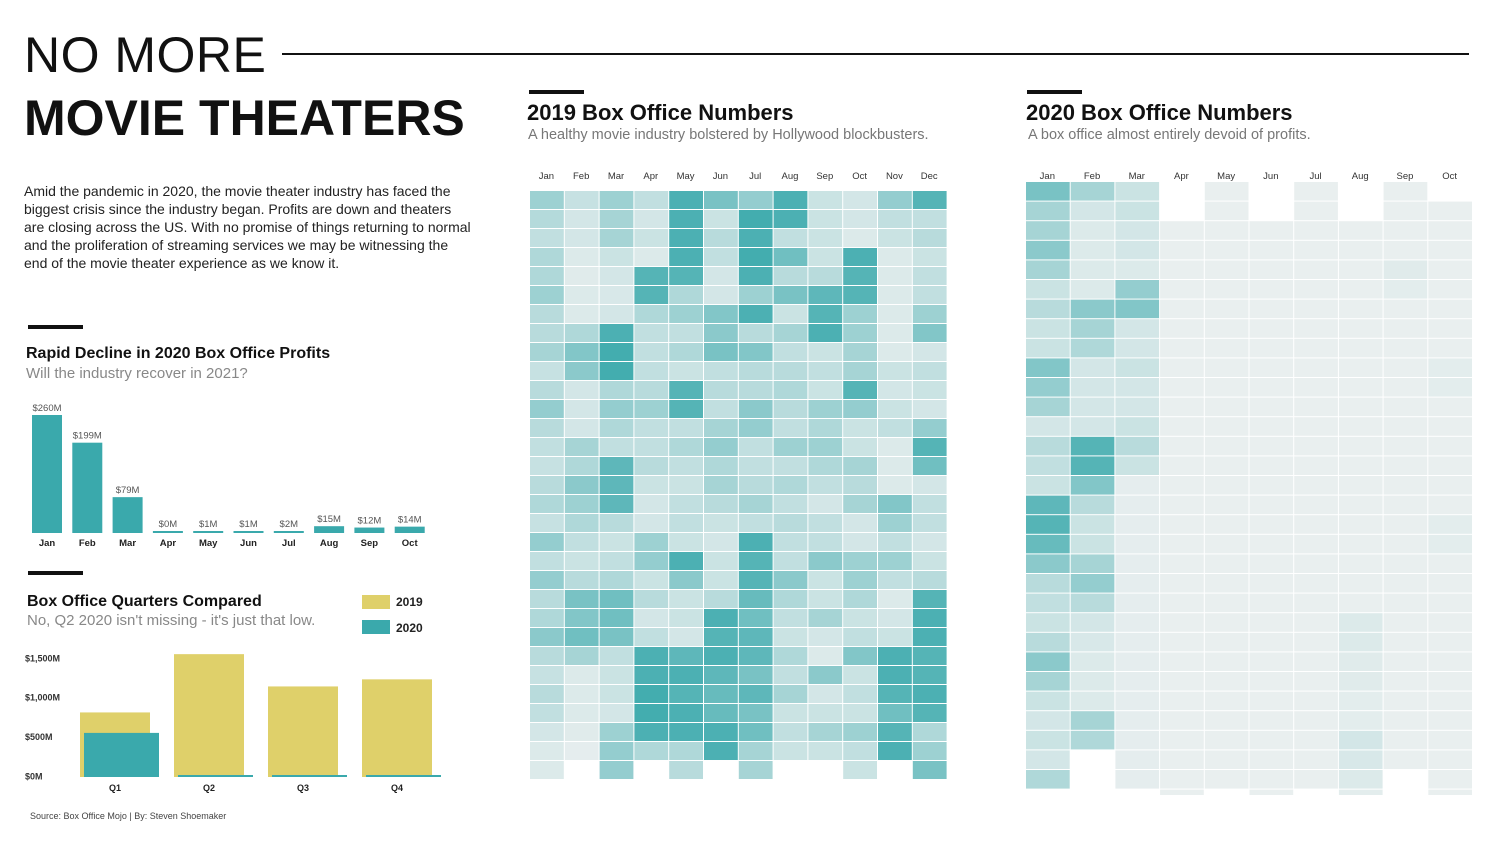  What do you see at coordinates (248, 524) in the screenshot?
I see `monthly-value-label: $1M` at bounding box center [248, 524].